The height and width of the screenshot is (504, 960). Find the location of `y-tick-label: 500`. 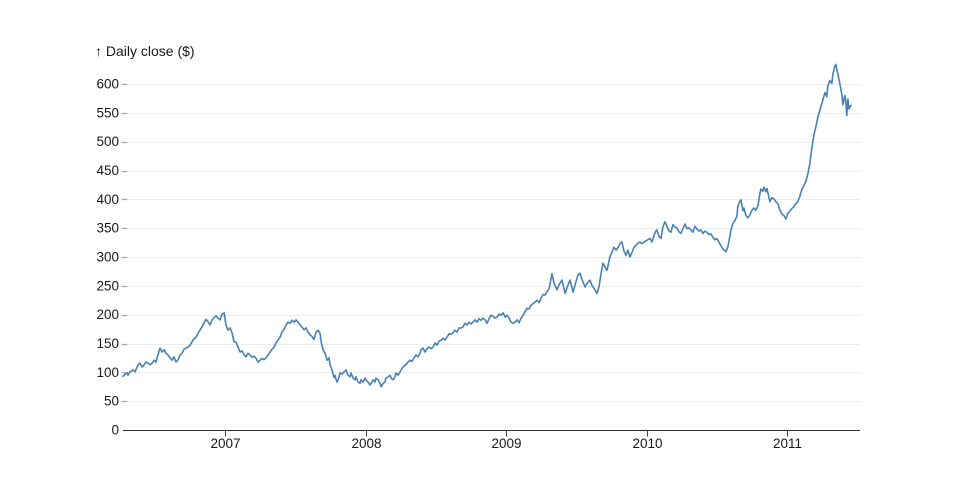

y-tick-label: 500 is located at coordinates (107, 141).